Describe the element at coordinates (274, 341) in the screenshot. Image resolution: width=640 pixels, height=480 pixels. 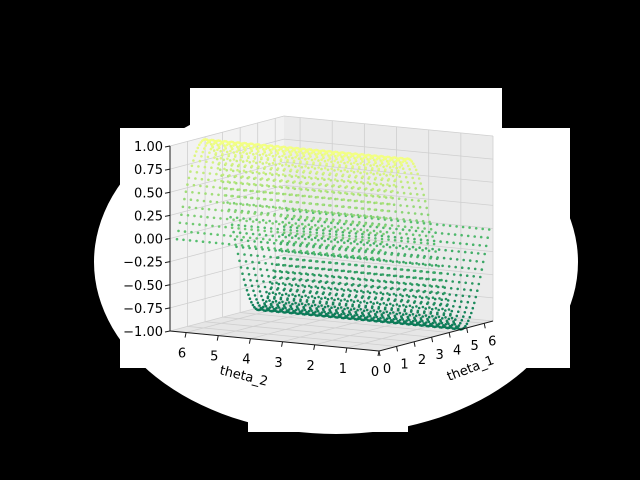
I see `y-axis-line` at that location.